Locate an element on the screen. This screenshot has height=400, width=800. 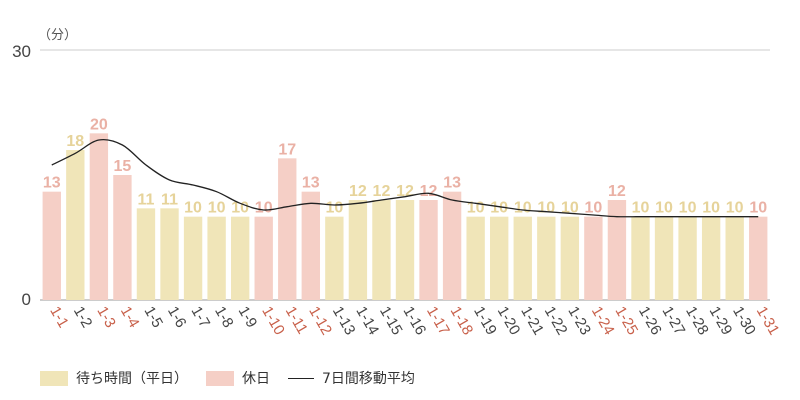
x-tick-1-10: 1-10 is located at coordinates (273, 321).